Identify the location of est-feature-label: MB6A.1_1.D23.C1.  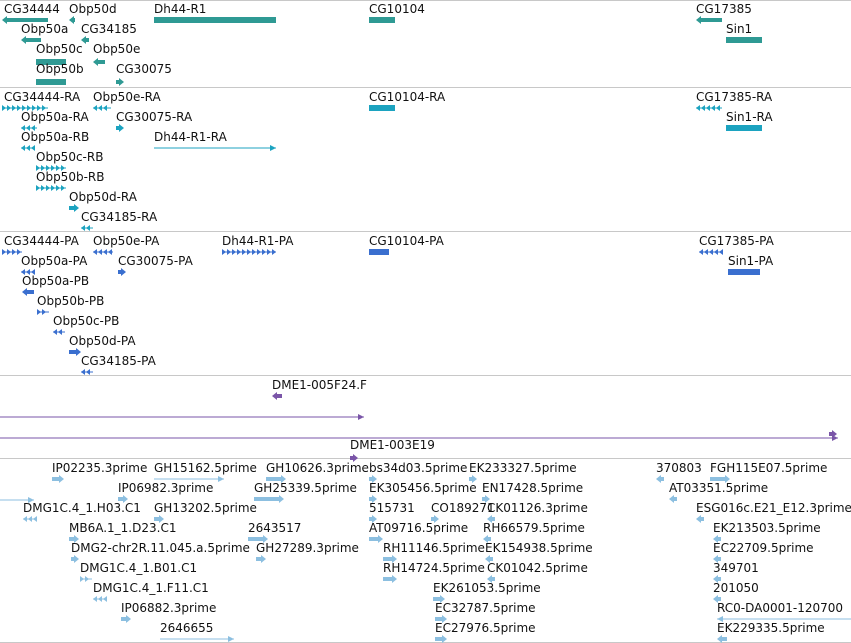
(123, 528).